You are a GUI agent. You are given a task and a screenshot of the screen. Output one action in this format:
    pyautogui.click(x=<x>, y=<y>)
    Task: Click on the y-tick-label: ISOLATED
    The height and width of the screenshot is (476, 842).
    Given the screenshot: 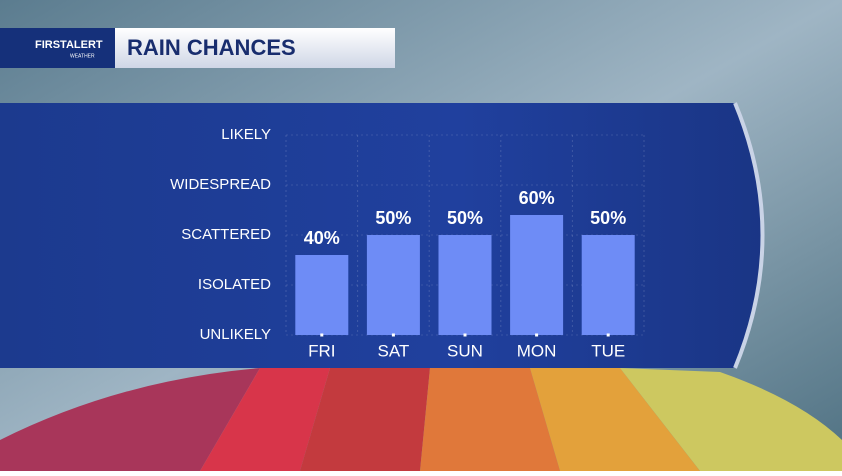 What is the action you would take?
    pyautogui.click(x=234, y=284)
    